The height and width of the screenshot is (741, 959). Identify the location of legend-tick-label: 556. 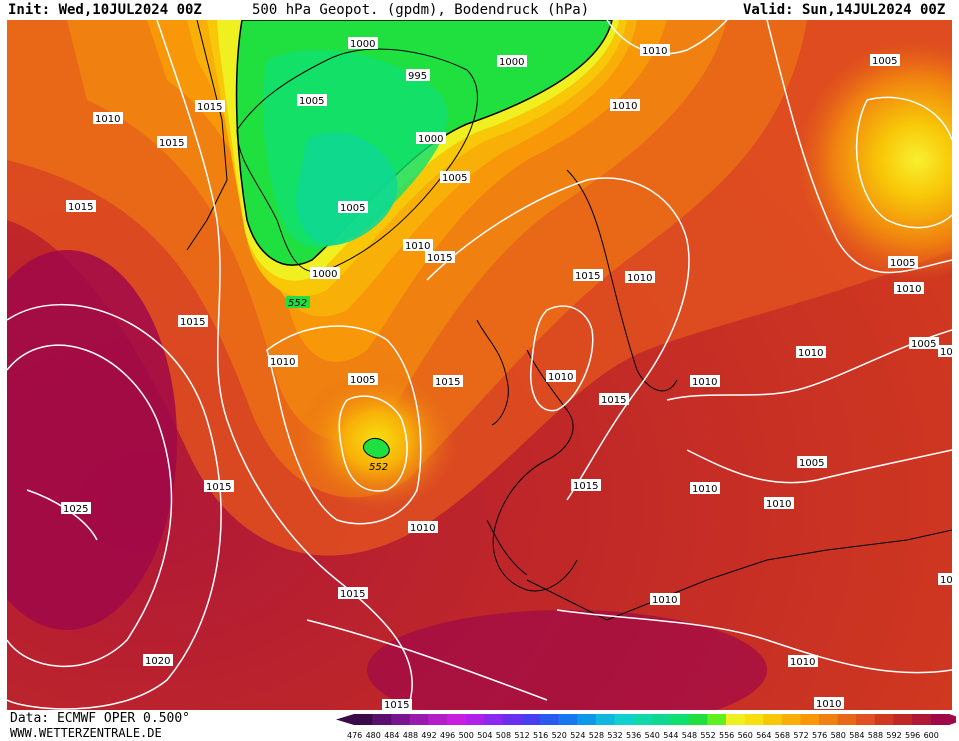
(726, 735).